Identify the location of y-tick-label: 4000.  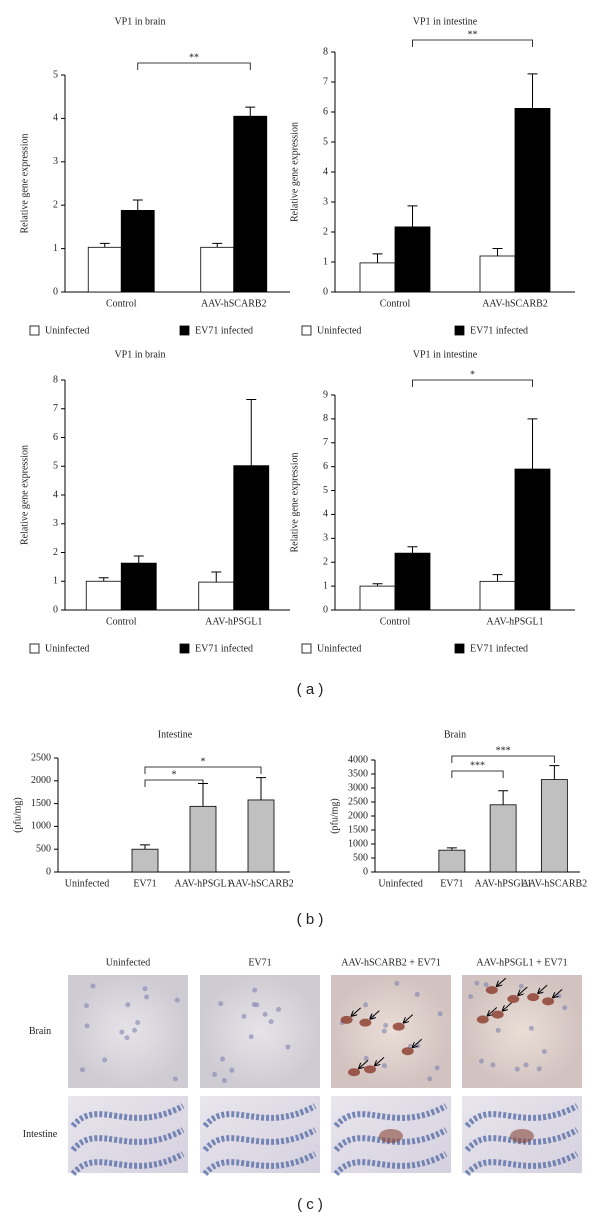
(358, 759).